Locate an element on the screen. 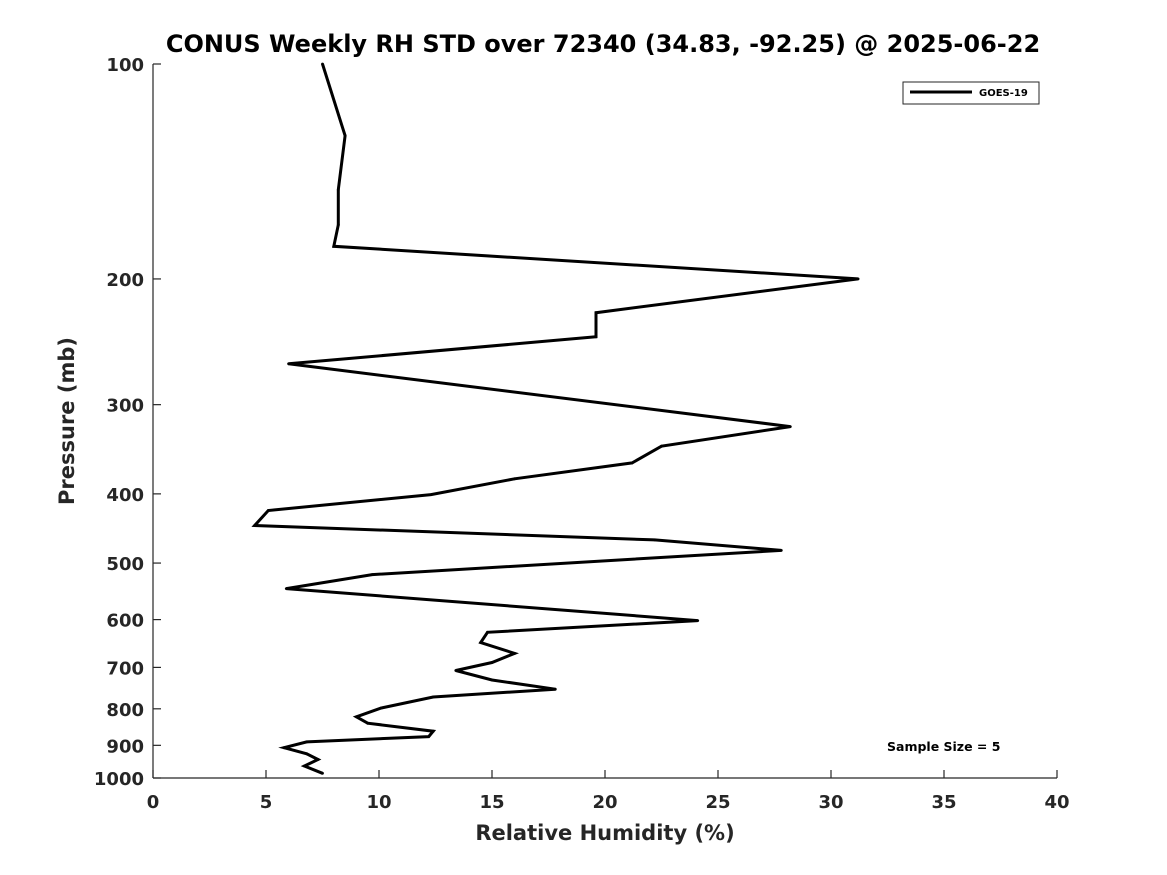 This screenshot has width=1167, height=875. y-tick-label: 400 is located at coordinates (125, 495).